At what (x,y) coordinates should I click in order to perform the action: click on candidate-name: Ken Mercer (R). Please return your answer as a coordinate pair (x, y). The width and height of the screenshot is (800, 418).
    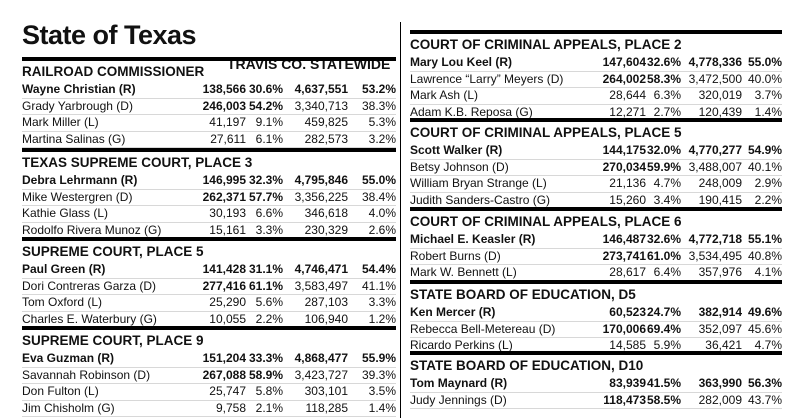
    Looking at the image, I should click on (453, 312).